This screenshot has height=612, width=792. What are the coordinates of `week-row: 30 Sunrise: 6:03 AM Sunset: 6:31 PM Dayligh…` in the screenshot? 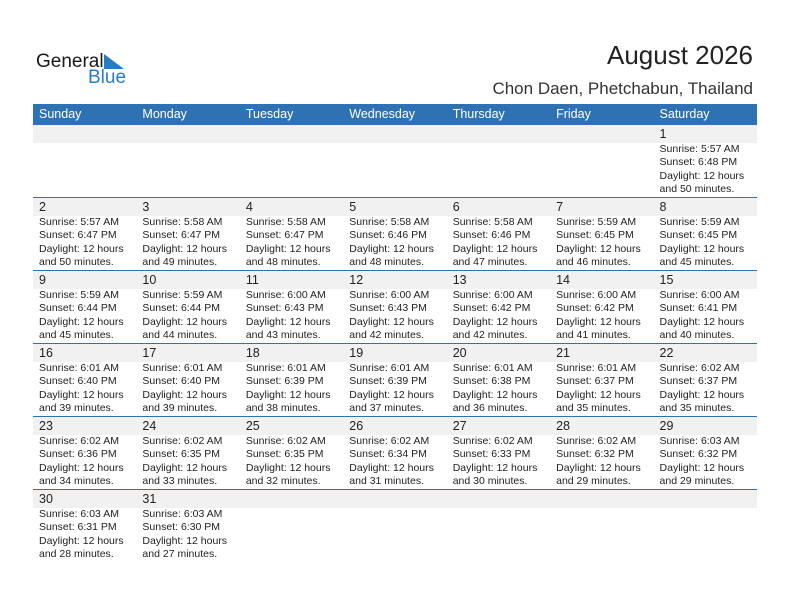 It's located at (395, 526).